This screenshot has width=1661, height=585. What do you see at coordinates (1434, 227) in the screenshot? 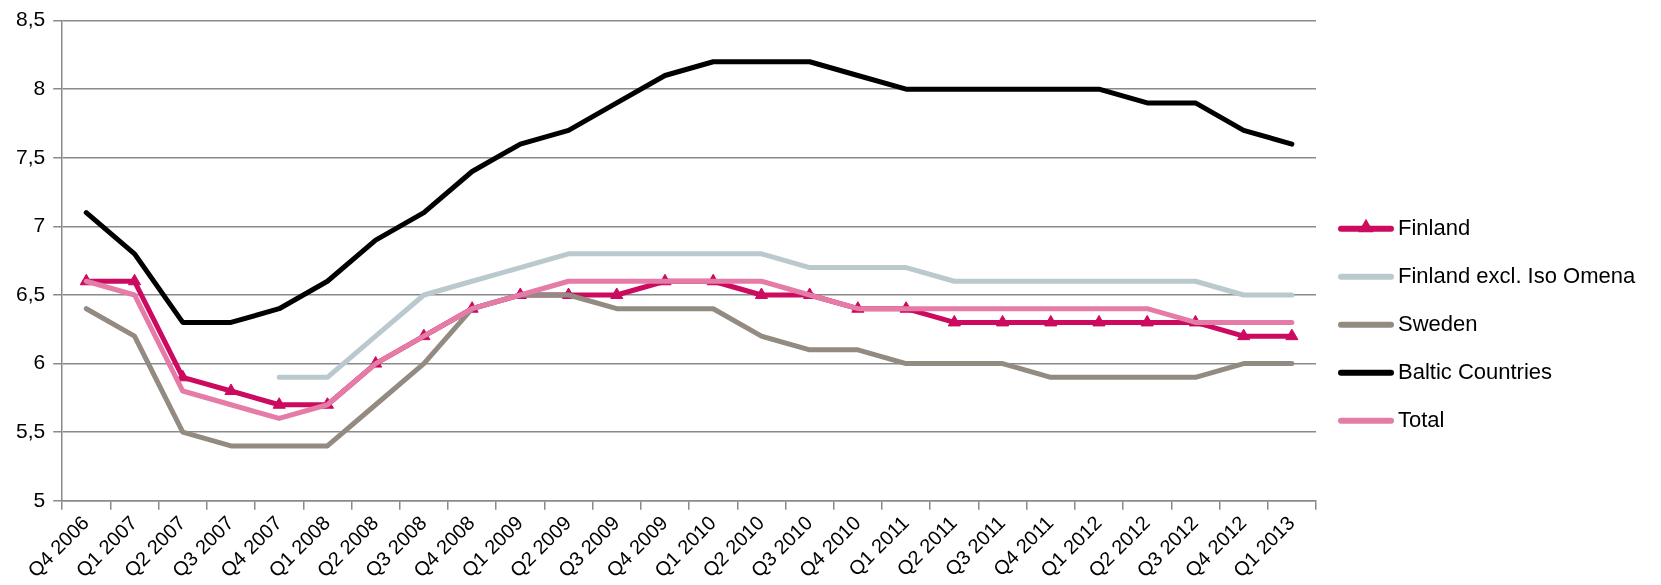
I see `legend-label: Finland` at bounding box center [1434, 227].